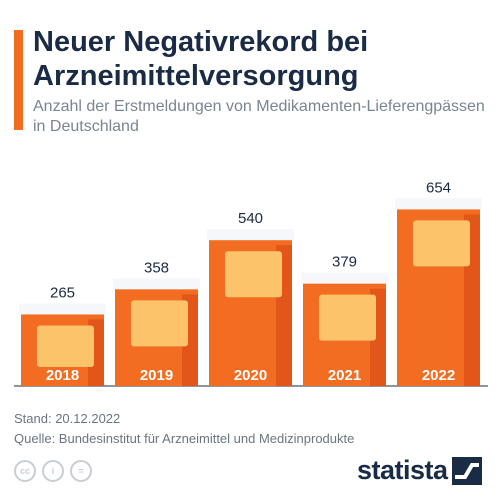  I want to click on bar-cap-2019, so click(156, 284).